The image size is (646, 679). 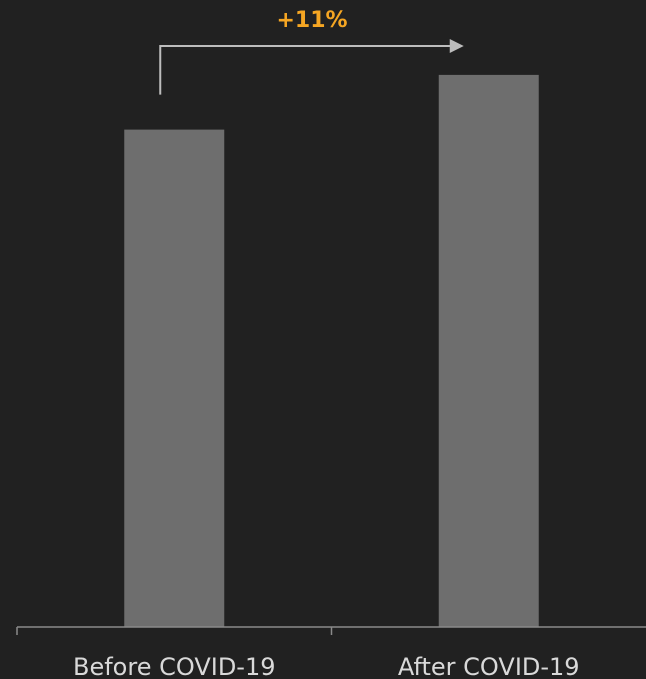 What do you see at coordinates (326, 666) in the screenshot?
I see `x-axis-labels: Before COVID-19 After COVID-19` at bounding box center [326, 666].